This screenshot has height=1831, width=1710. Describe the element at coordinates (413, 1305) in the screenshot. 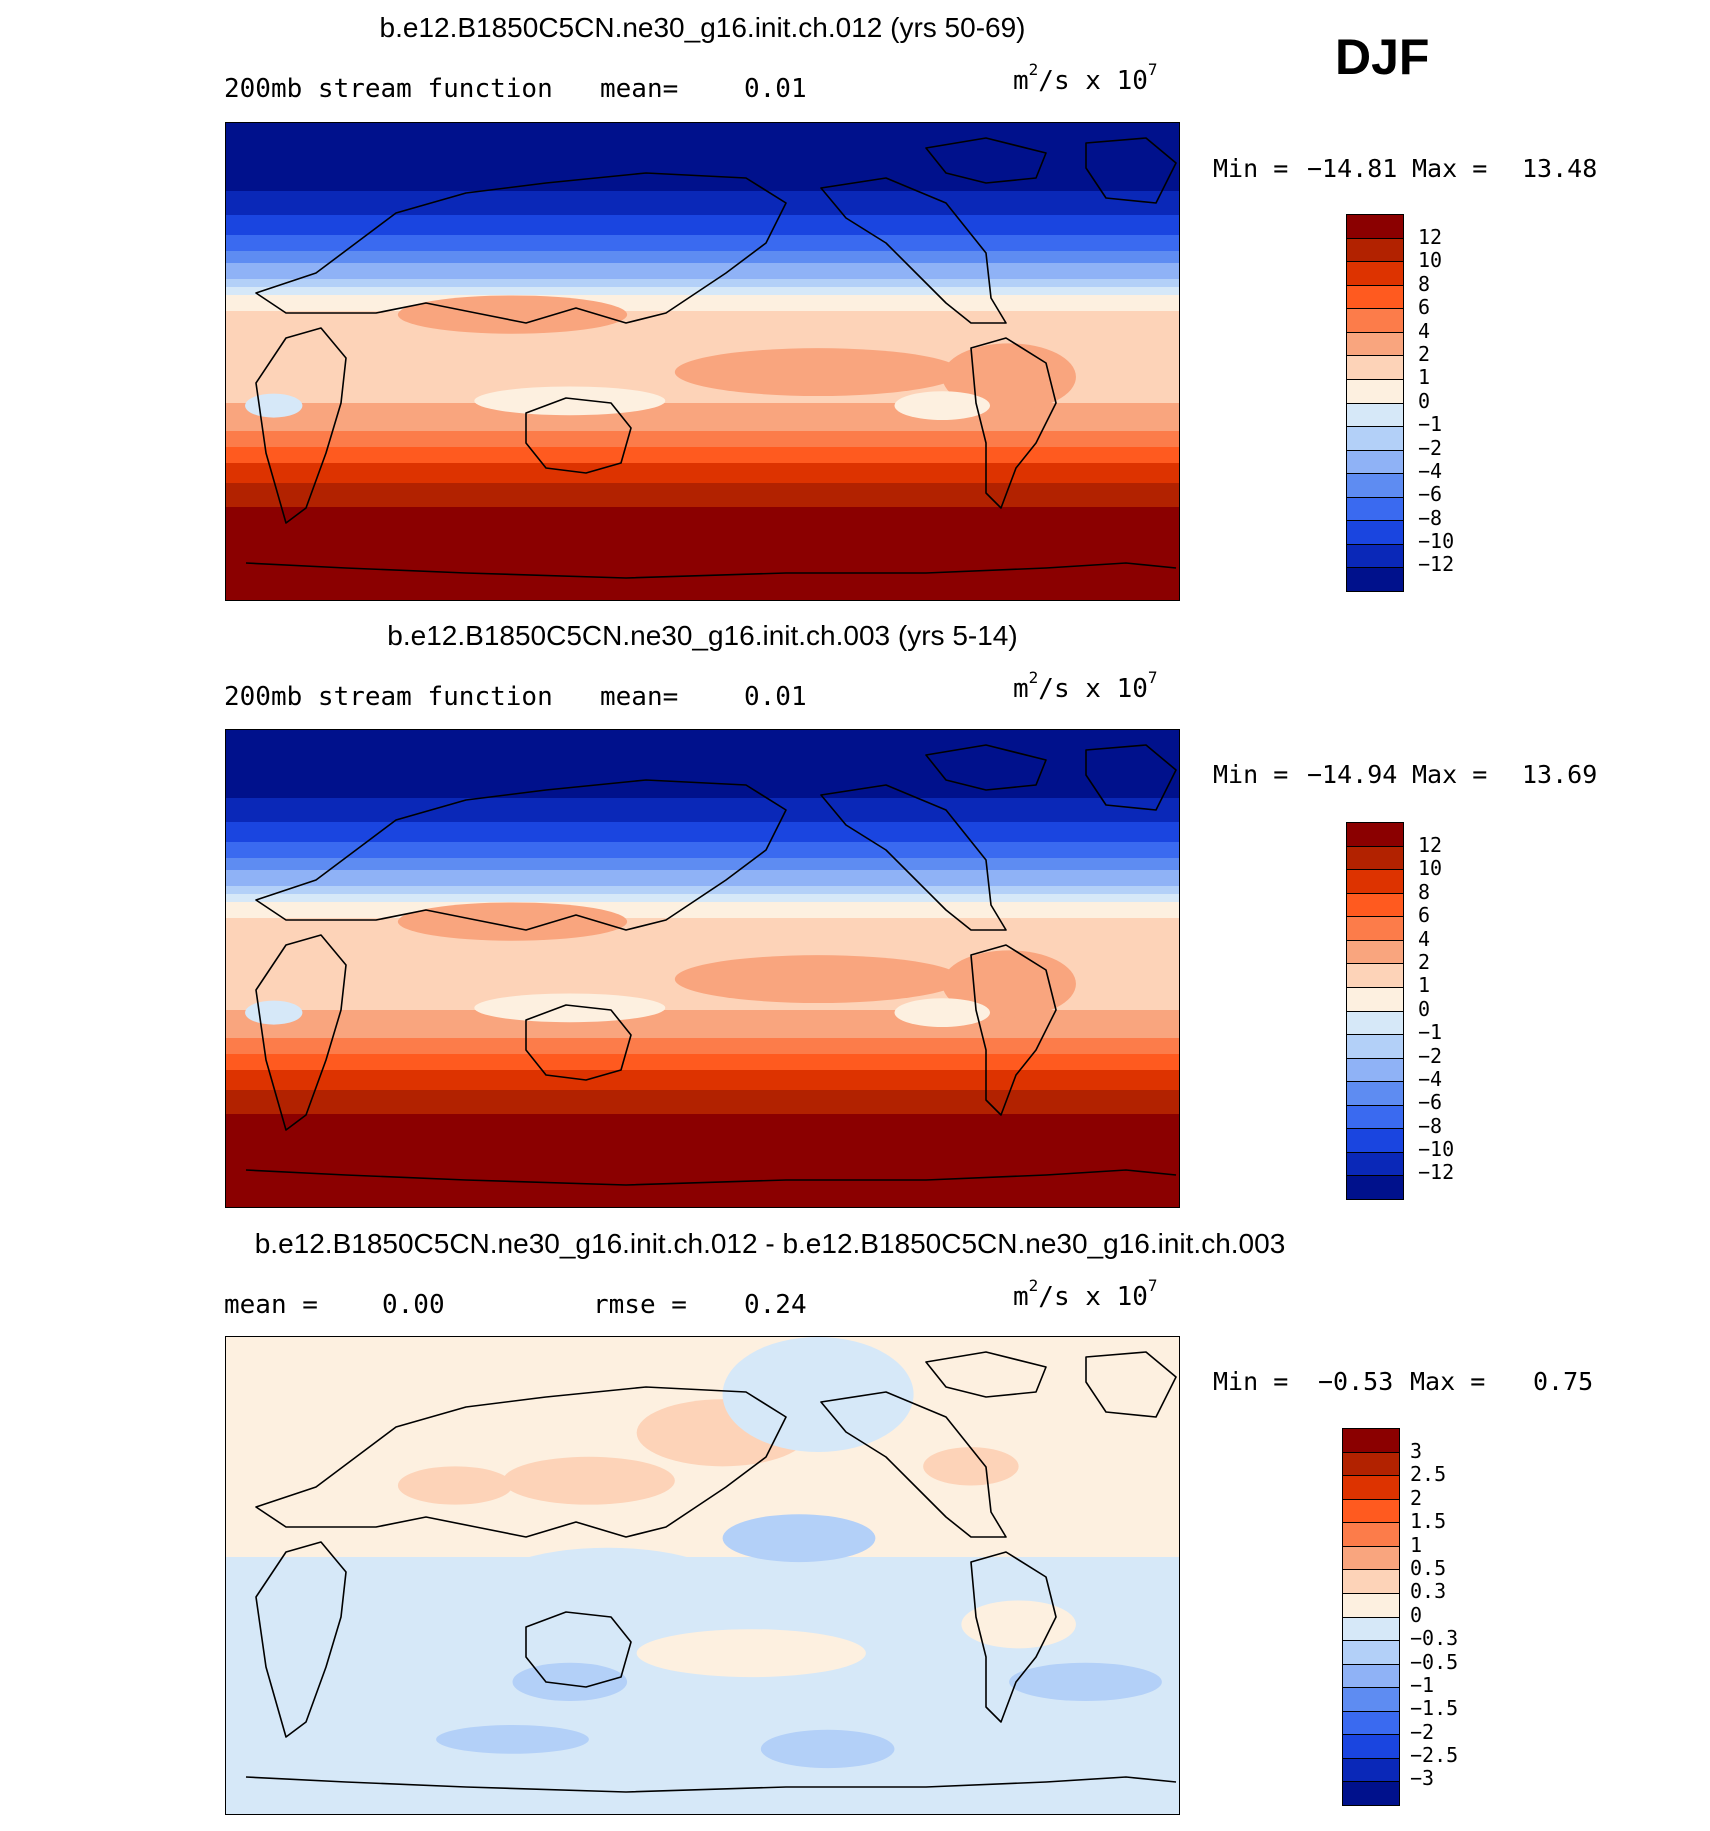

I see `panel3-mean-value: 0.00` at that location.